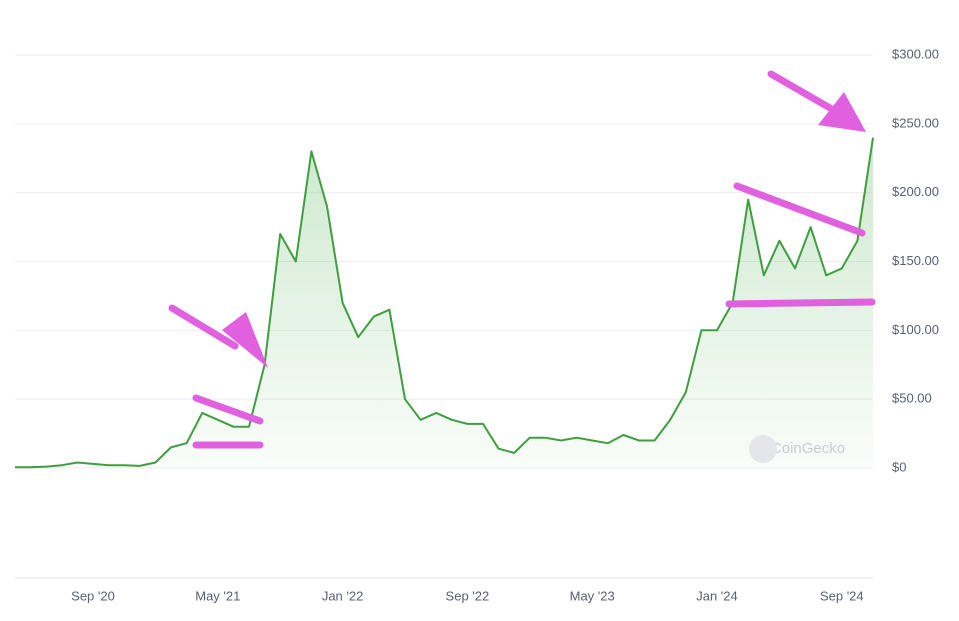 The image size is (959, 621). What do you see at coordinates (915, 260) in the screenshot?
I see `y-tick-label: $150.00` at bounding box center [915, 260].